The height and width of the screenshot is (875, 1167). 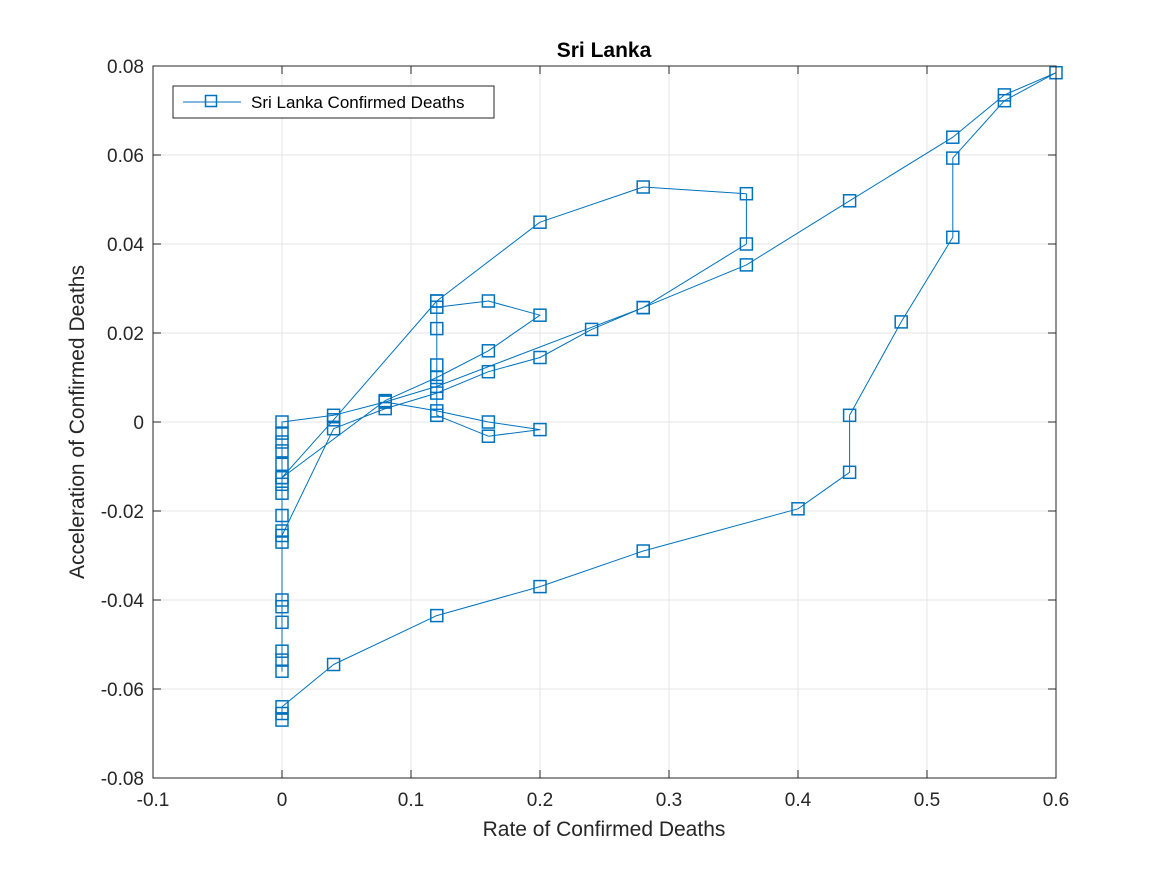 What do you see at coordinates (282, 800) in the screenshot?
I see `x-tick-label: 0` at bounding box center [282, 800].